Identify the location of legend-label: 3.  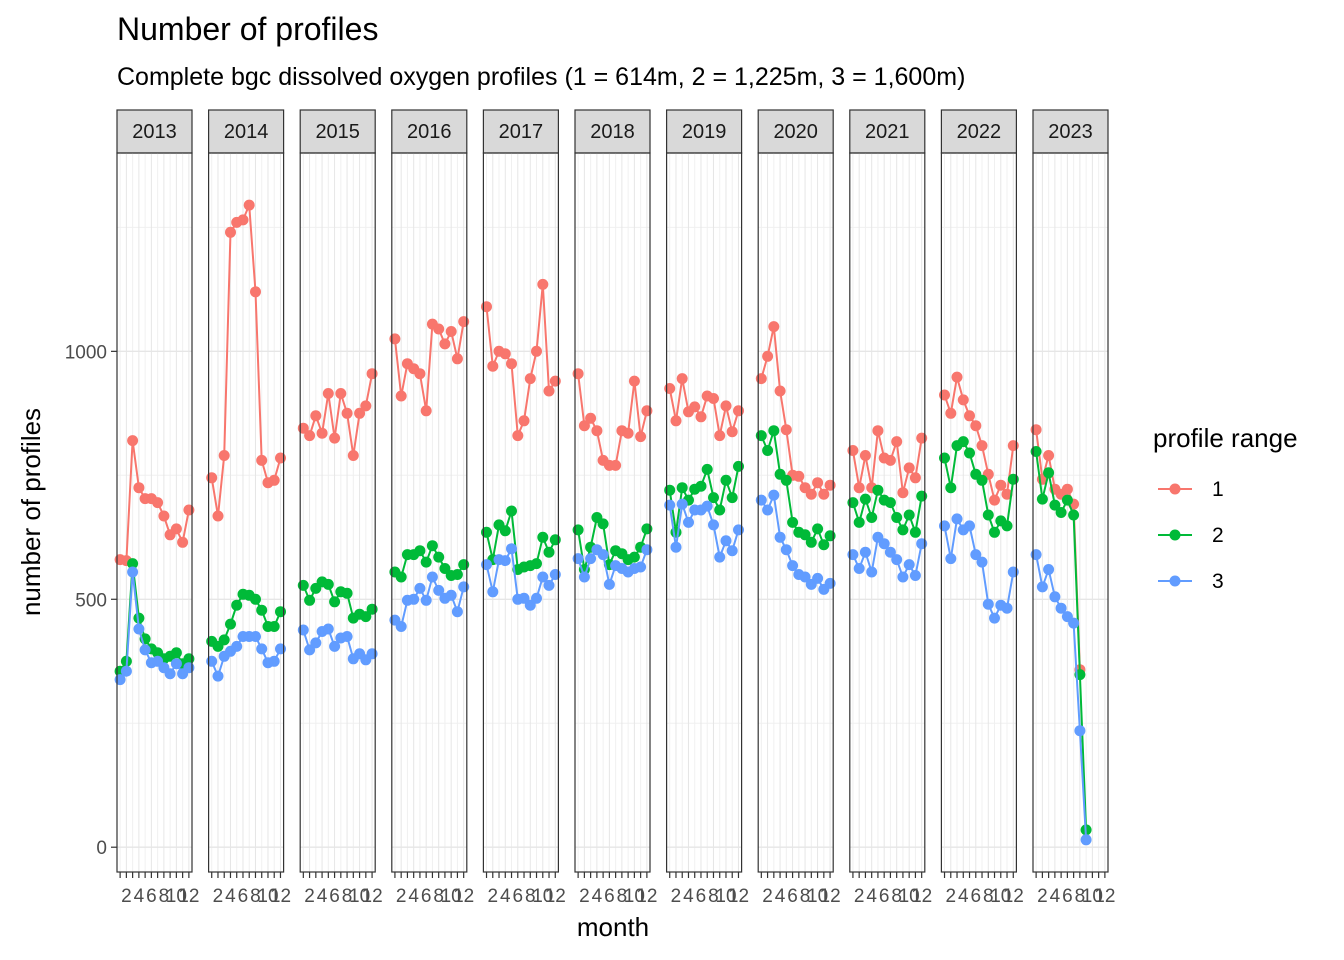
(1218, 581).